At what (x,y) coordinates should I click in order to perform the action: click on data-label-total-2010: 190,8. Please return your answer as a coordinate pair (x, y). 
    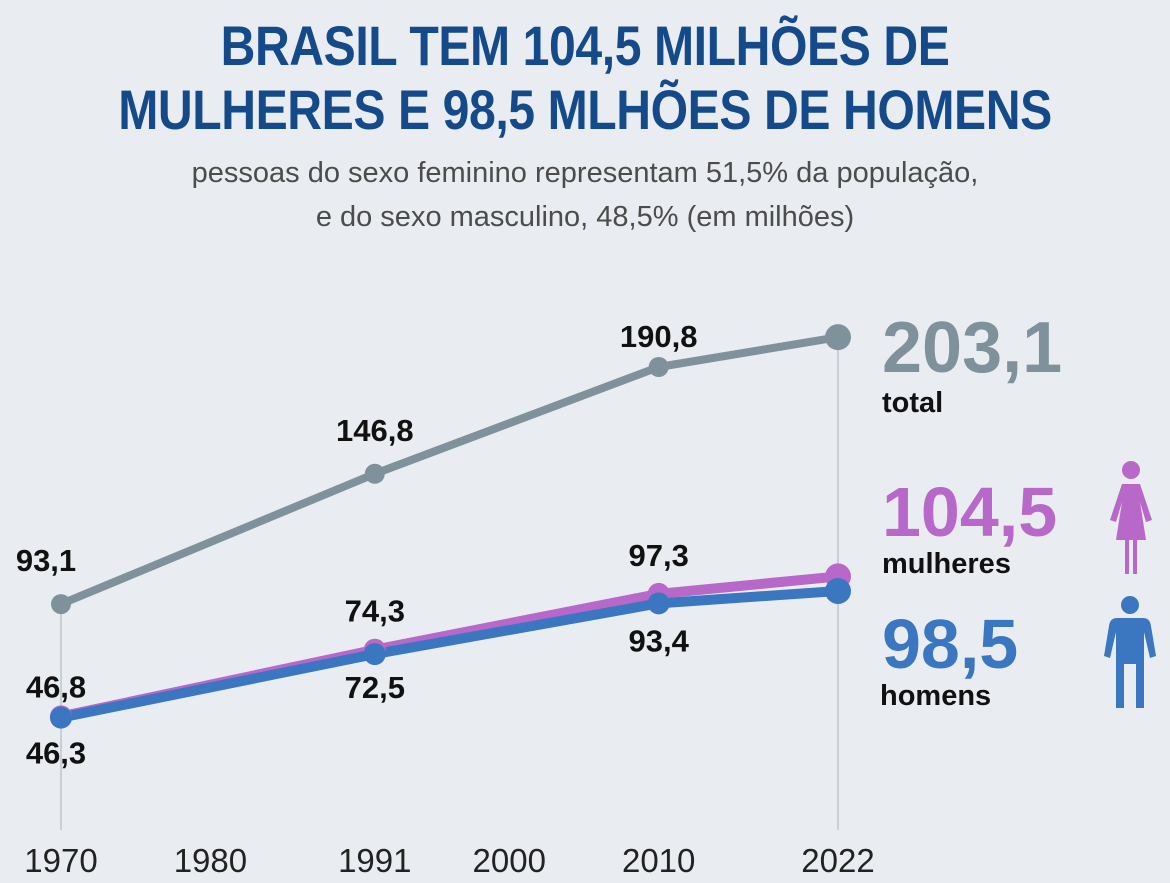
    Looking at the image, I should click on (659, 336).